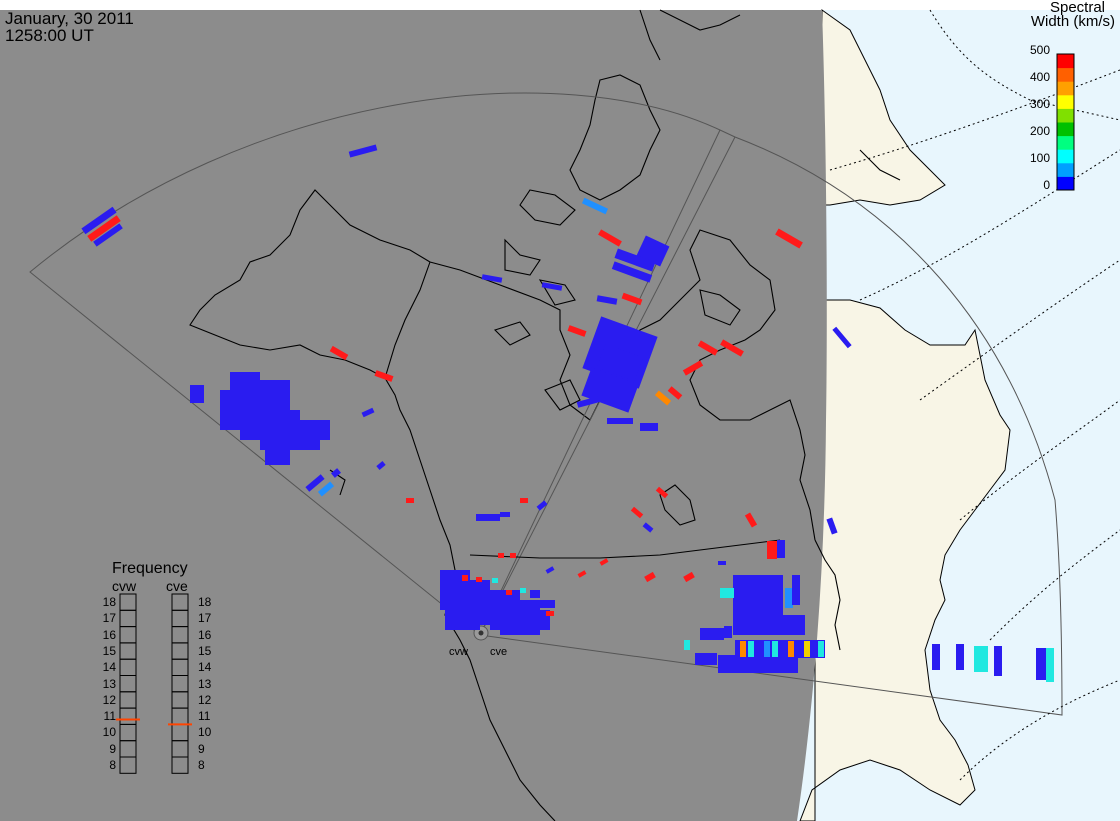 Image resolution: width=1120 pixels, height=821 pixels. Describe the element at coordinates (1077, 8) in the screenshot. I see `colorbar-title-line1: Spectral` at that location.